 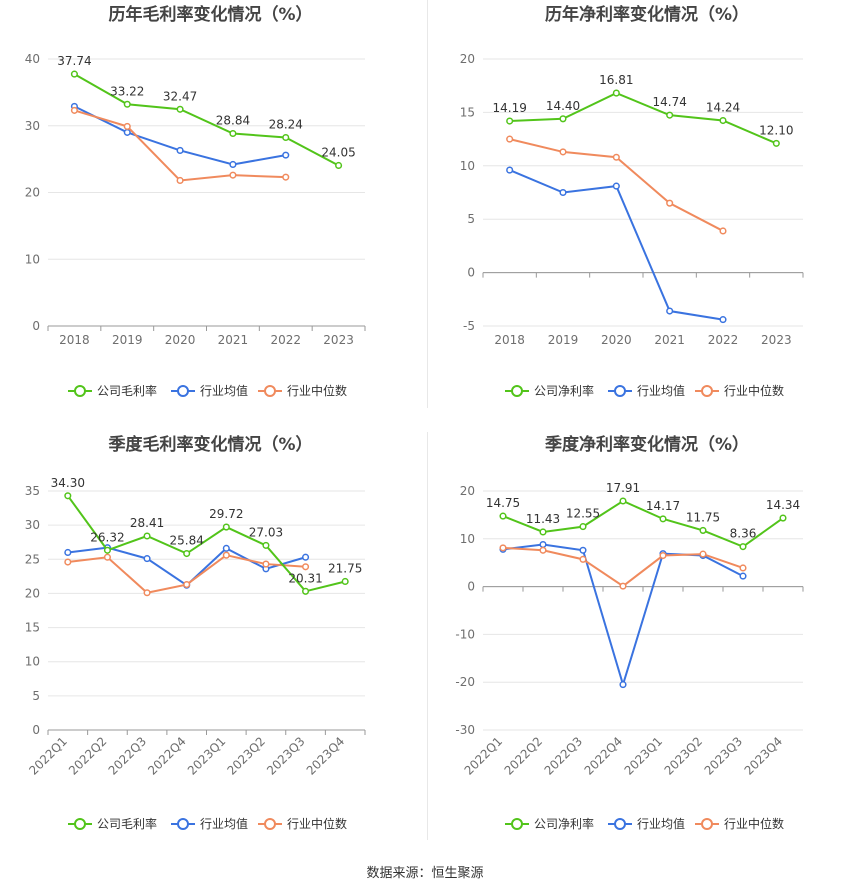 I want to click on y-tick-label: 20, so click(x=467, y=59).